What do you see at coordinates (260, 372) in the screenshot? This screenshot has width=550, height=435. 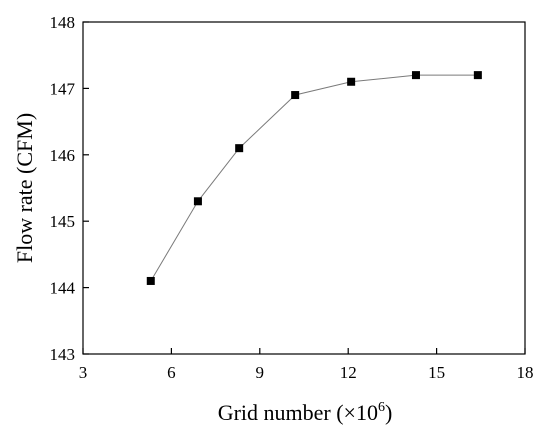 I see `x-tick-label: 9` at bounding box center [260, 372].